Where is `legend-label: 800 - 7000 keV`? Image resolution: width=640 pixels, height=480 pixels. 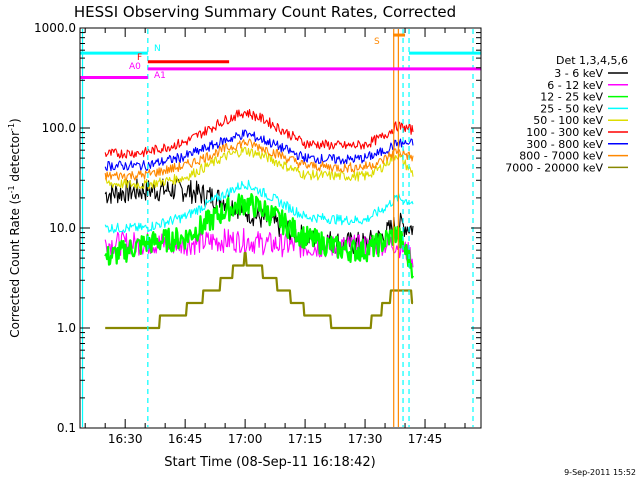 legend-label: 800 - 7000 keV is located at coordinates (561, 156).